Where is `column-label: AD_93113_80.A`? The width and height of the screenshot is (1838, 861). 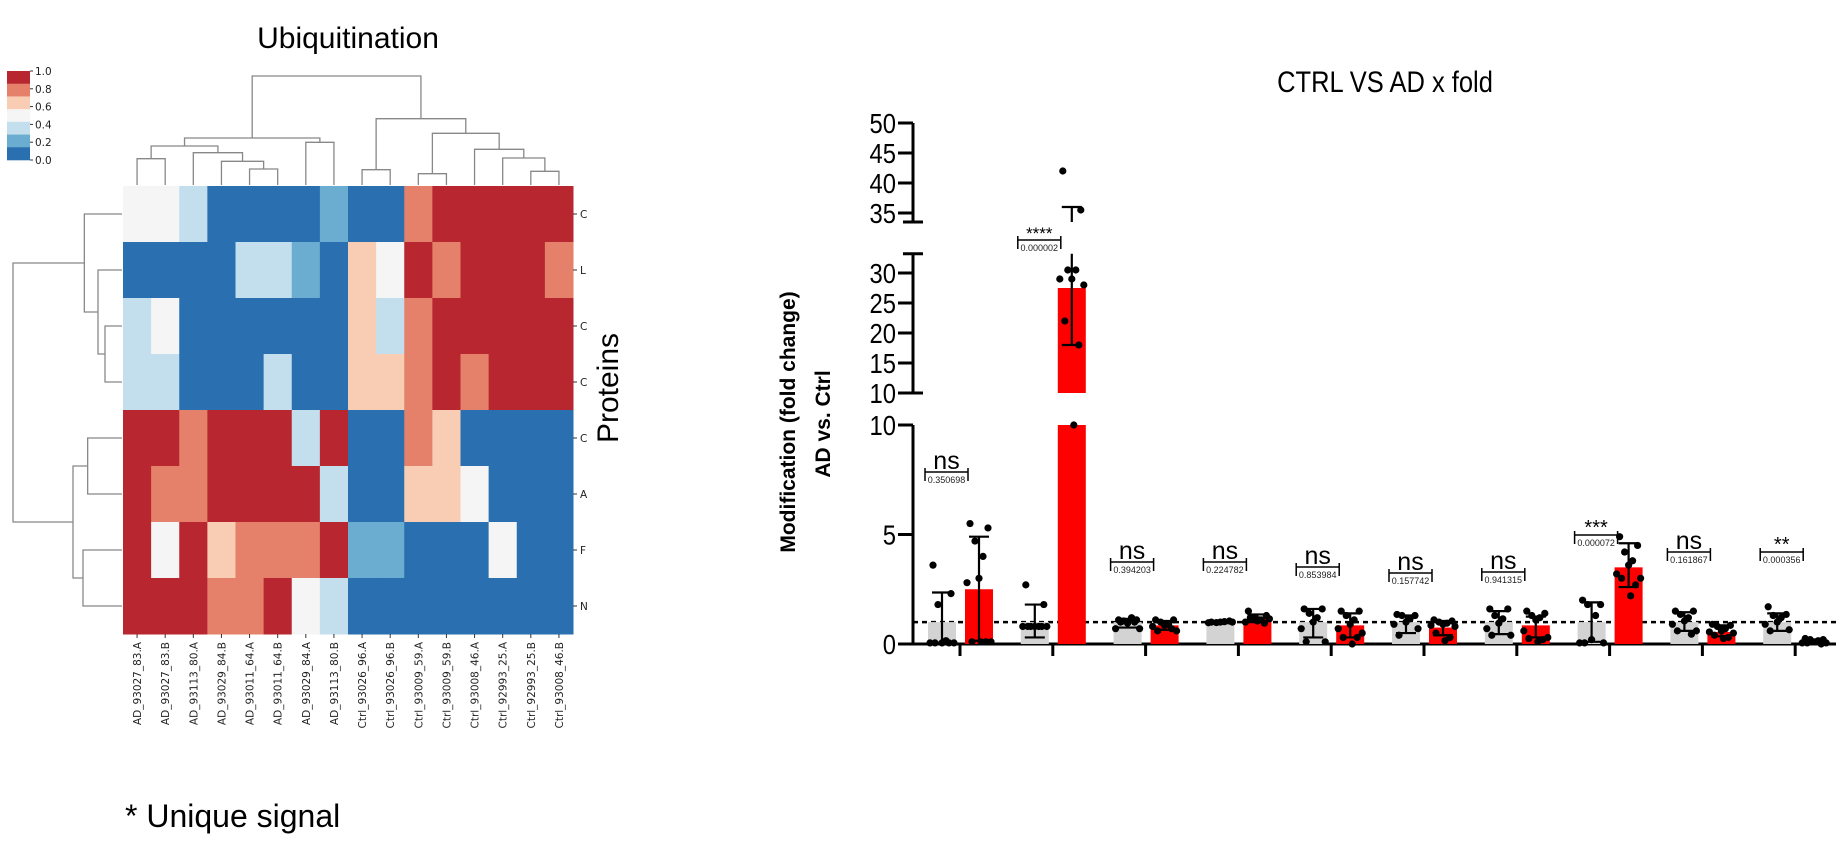
column-label: AD_93113_80.A is located at coordinates (194, 683).